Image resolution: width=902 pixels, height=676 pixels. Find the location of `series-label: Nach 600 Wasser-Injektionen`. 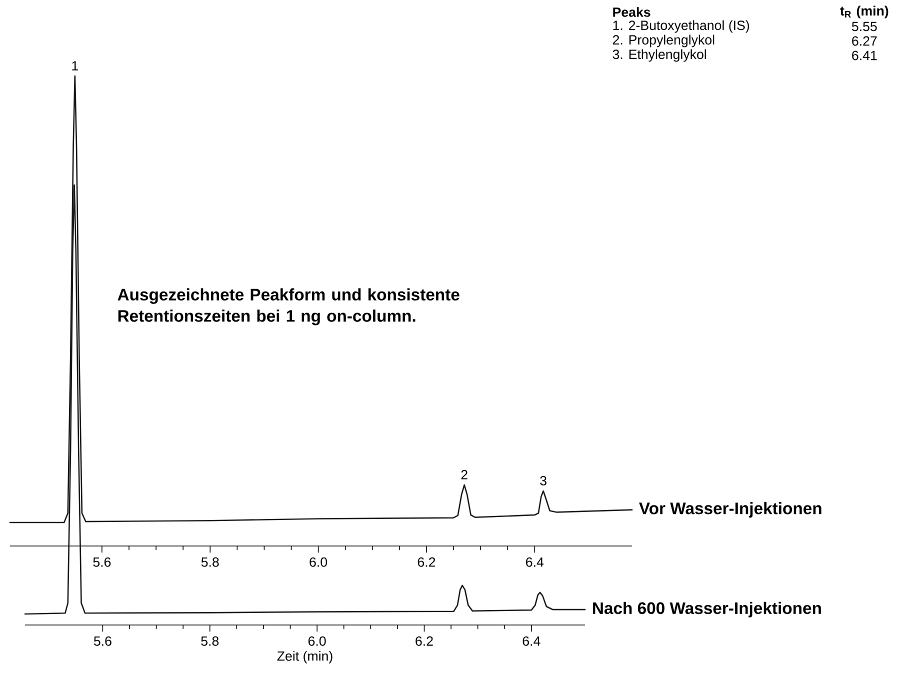

series-label: Nach 600 Wasser-Injektionen is located at coordinates (707, 610).